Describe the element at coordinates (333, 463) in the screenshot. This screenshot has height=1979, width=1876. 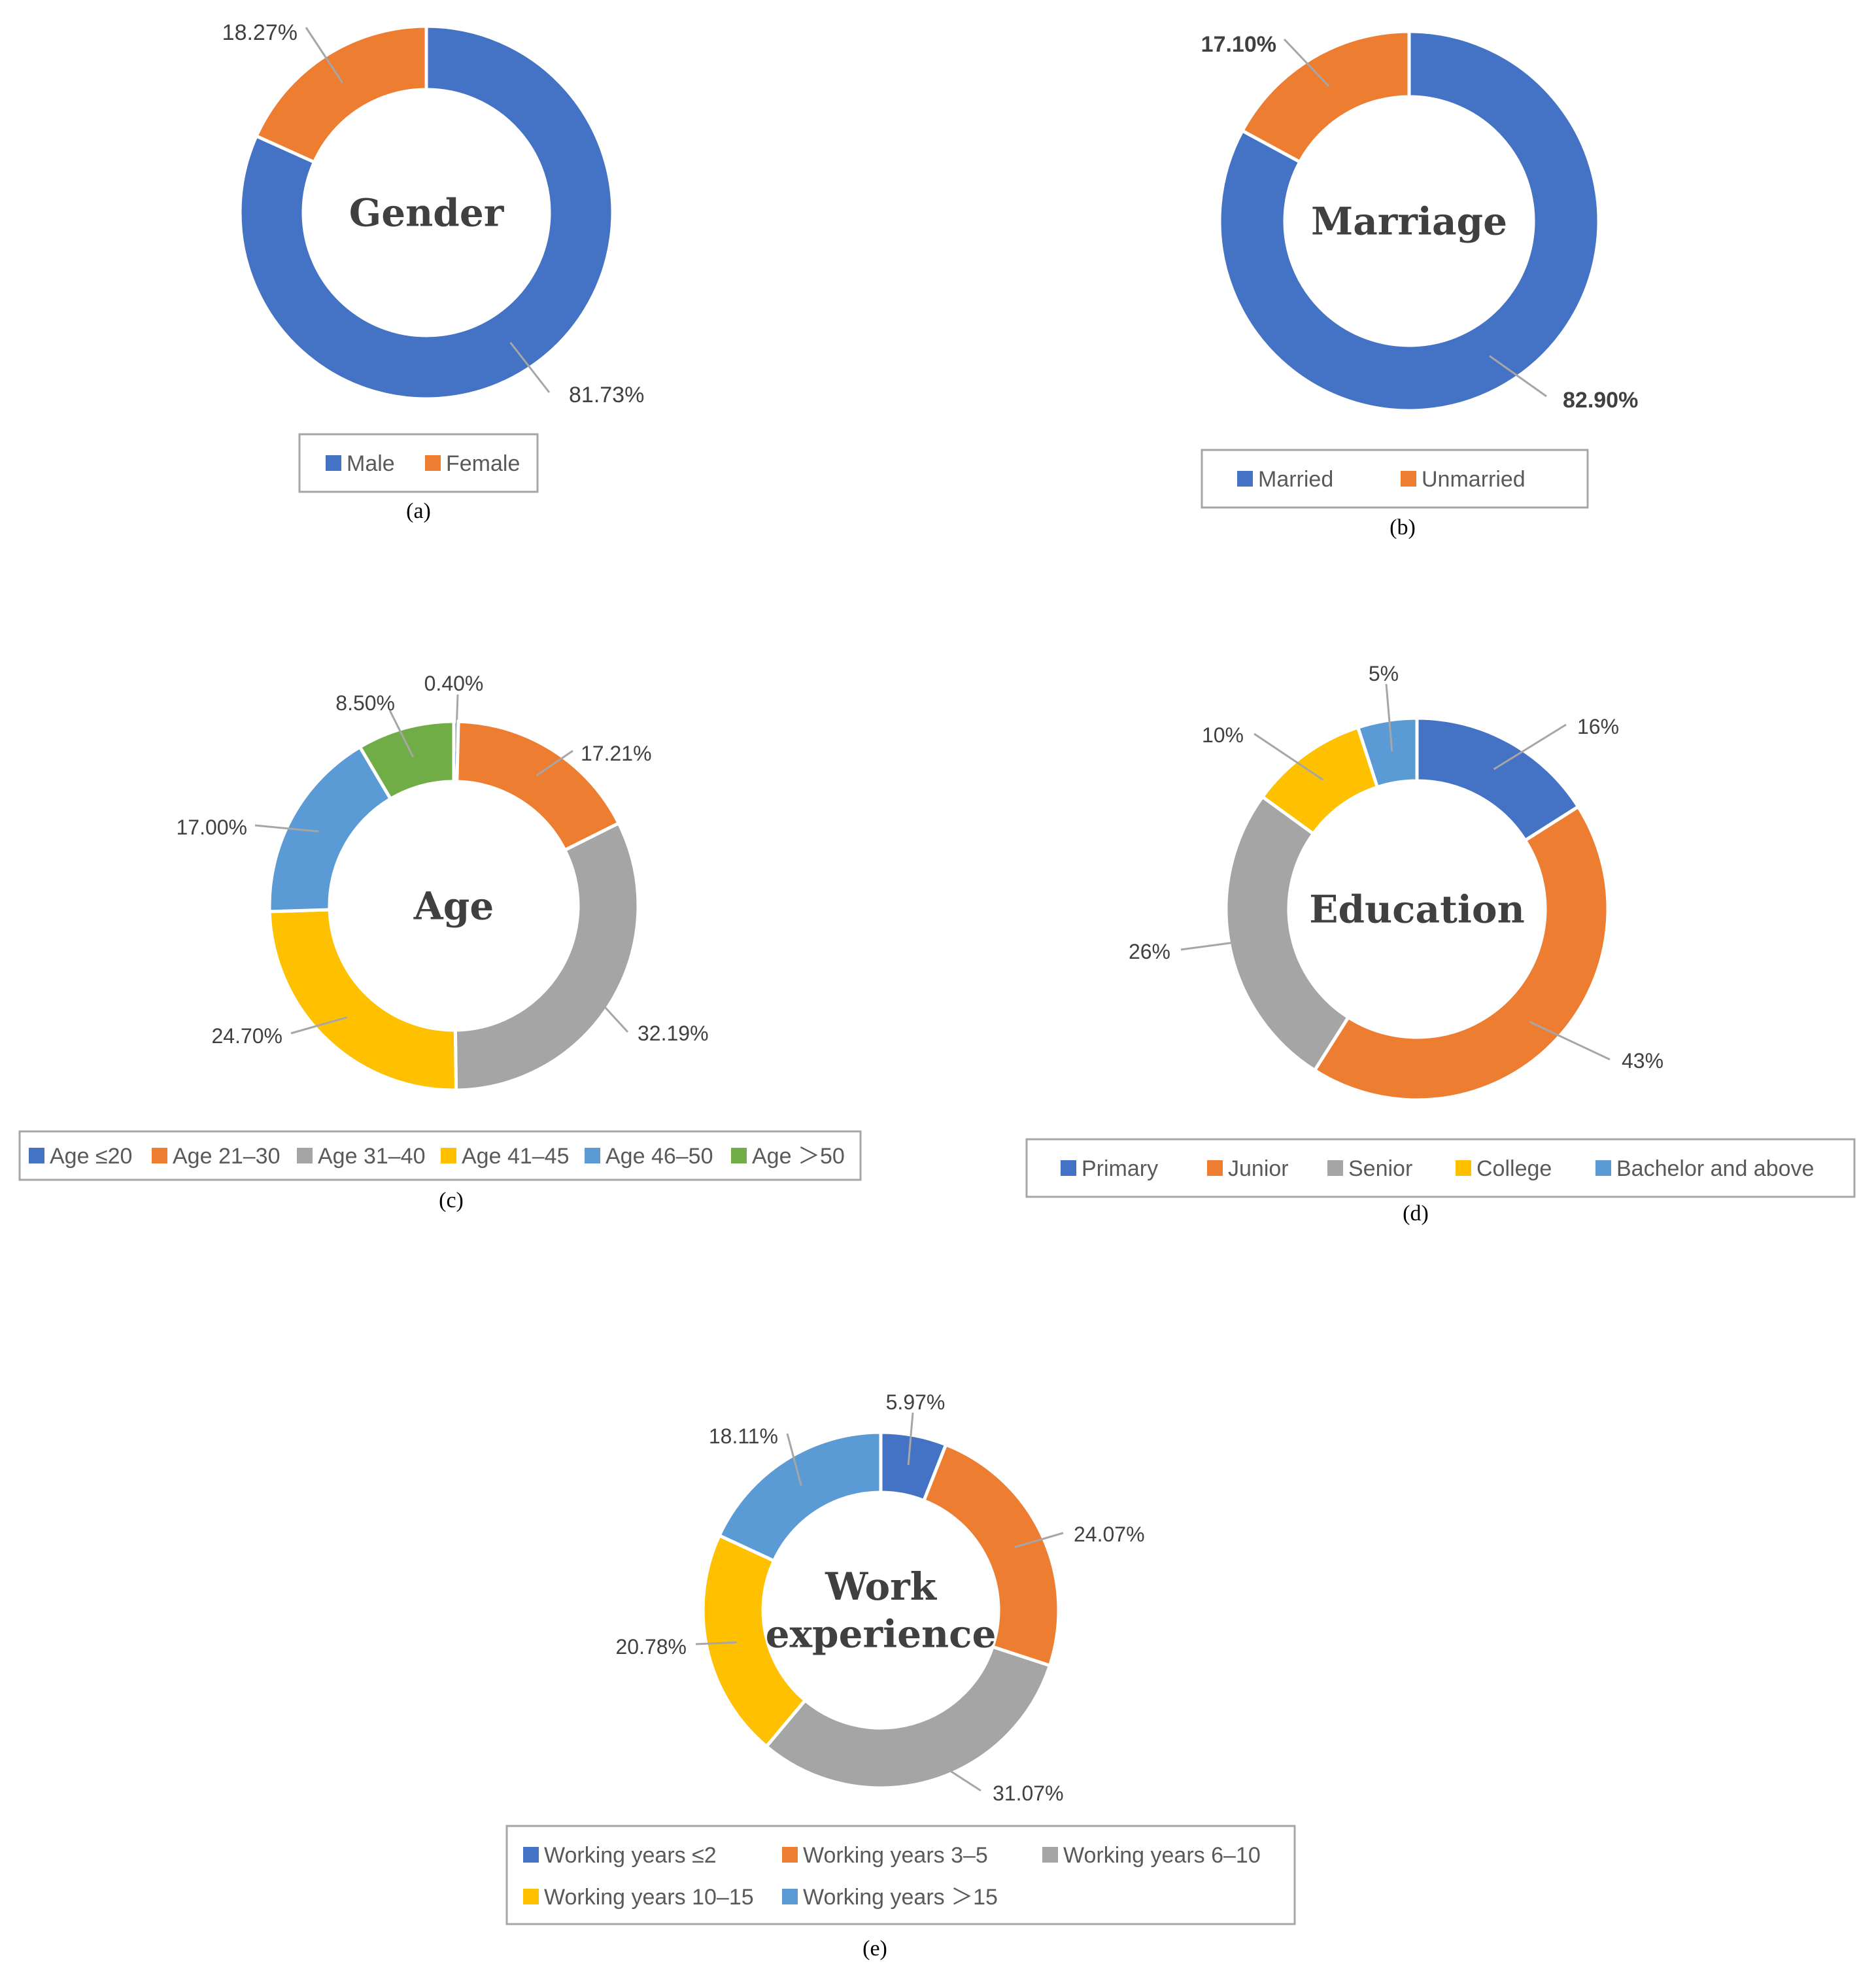
I see `legend-swatch-male` at that location.